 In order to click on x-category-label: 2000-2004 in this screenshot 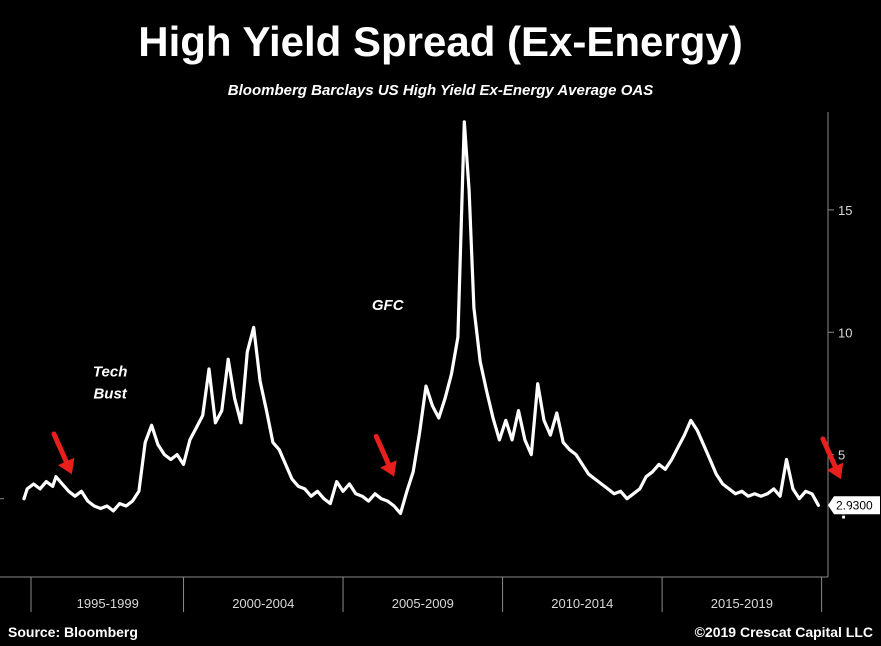, I will do `click(263, 603)`.